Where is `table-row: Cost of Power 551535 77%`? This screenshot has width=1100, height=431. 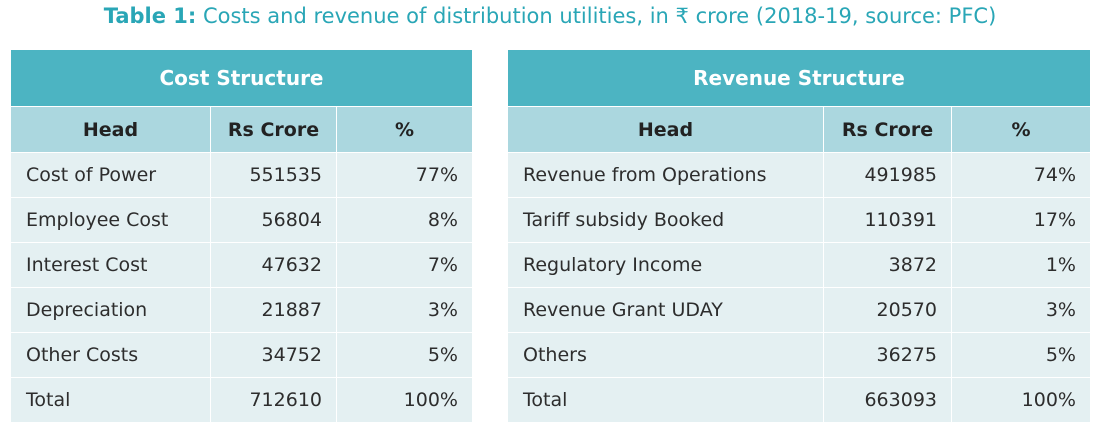
table-row: Cost of Power 551535 77% is located at coordinates (241, 175).